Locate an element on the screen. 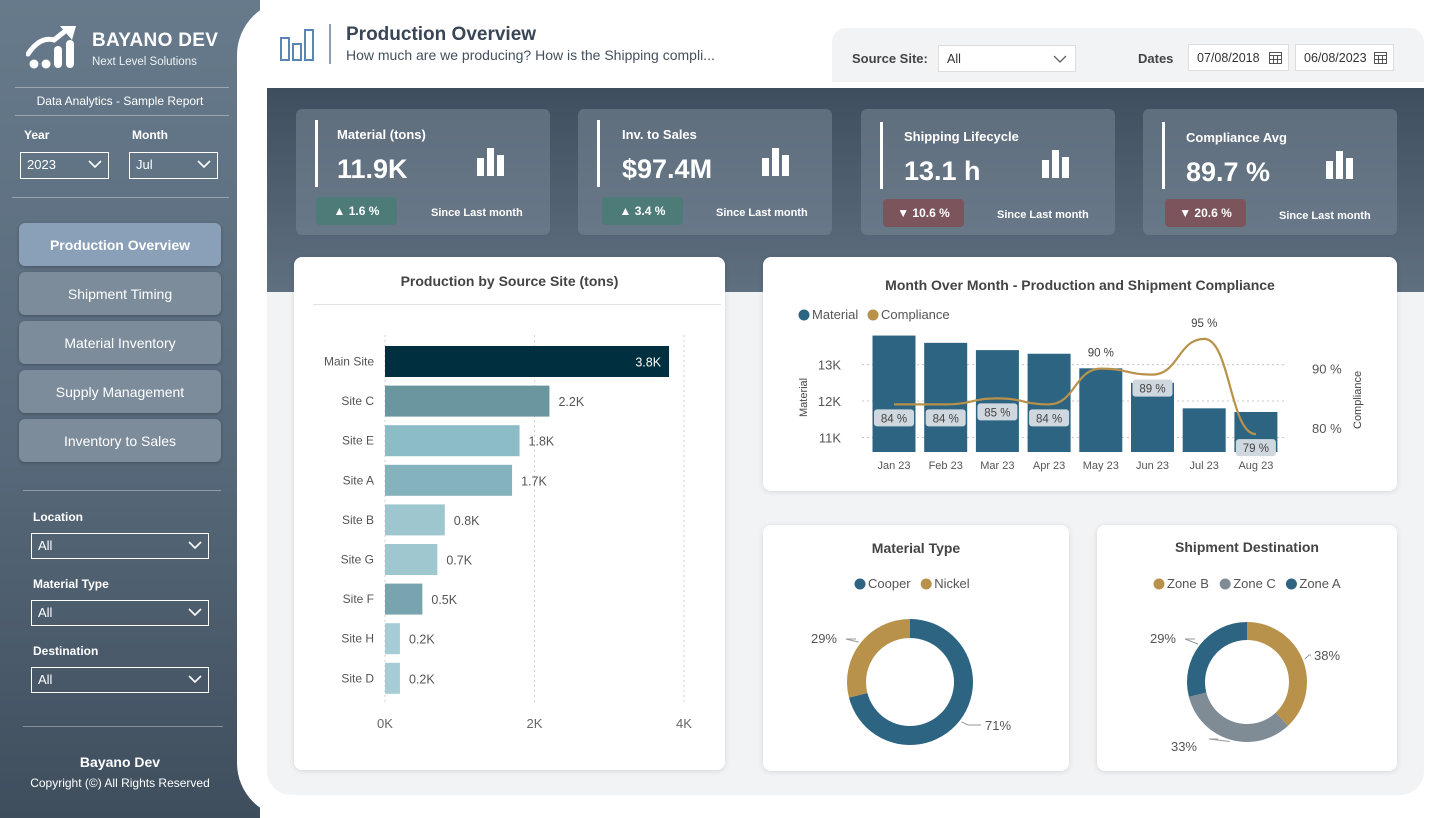 The height and width of the screenshot is (818, 1455). data-label: 2.2K is located at coordinates (571, 402).